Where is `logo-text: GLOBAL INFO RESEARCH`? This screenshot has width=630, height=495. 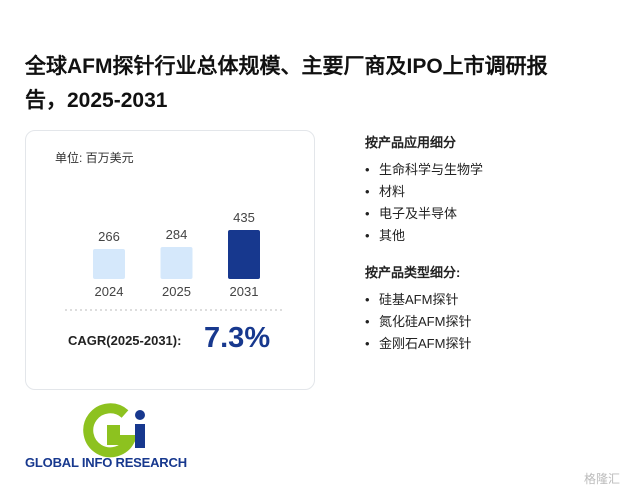
logo-text: GLOBAL INFO RESEARCH is located at coordinates (106, 462).